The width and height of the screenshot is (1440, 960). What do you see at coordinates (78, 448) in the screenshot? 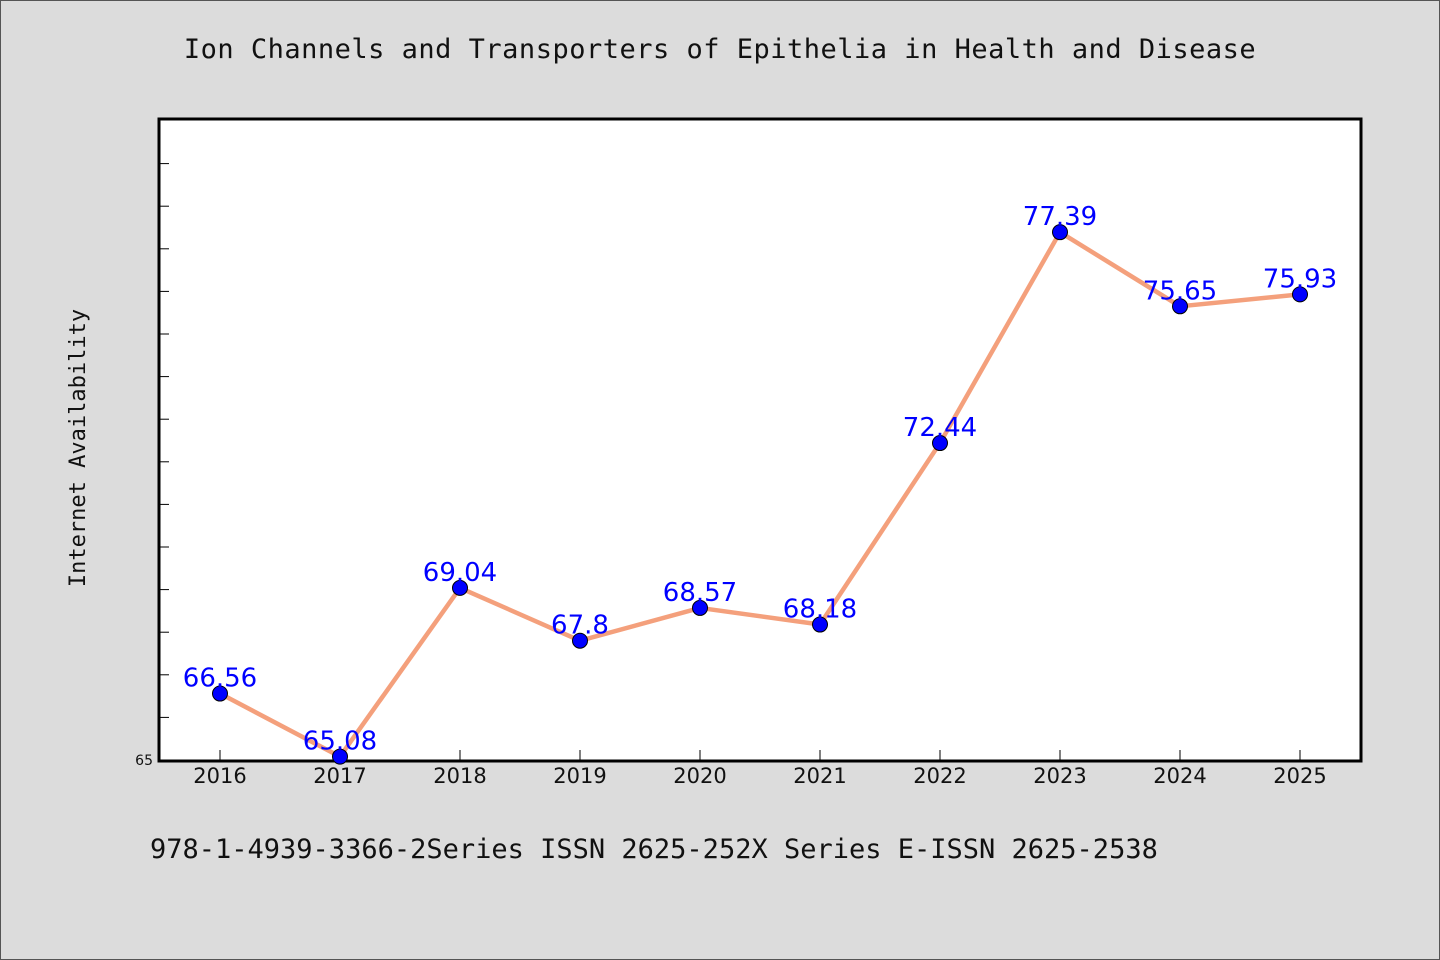
I see `y-axis-label: Internet Availability` at bounding box center [78, 448].